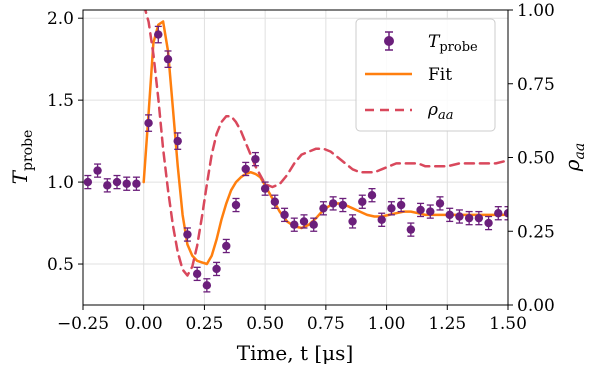 The image size is (589, 373). I want to click on x-tick-label: −0.25, so click(83, 324).